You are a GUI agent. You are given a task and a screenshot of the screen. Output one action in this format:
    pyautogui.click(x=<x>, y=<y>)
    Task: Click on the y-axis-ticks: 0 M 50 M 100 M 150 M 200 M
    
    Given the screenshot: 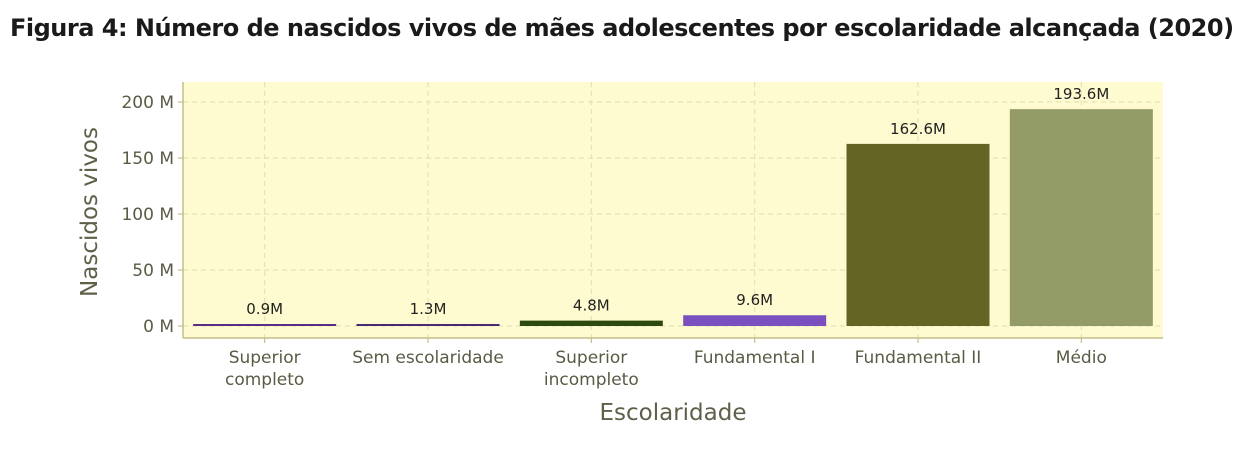 What is the action you would take?
    pyautogui.click(x=152, y=215)
    